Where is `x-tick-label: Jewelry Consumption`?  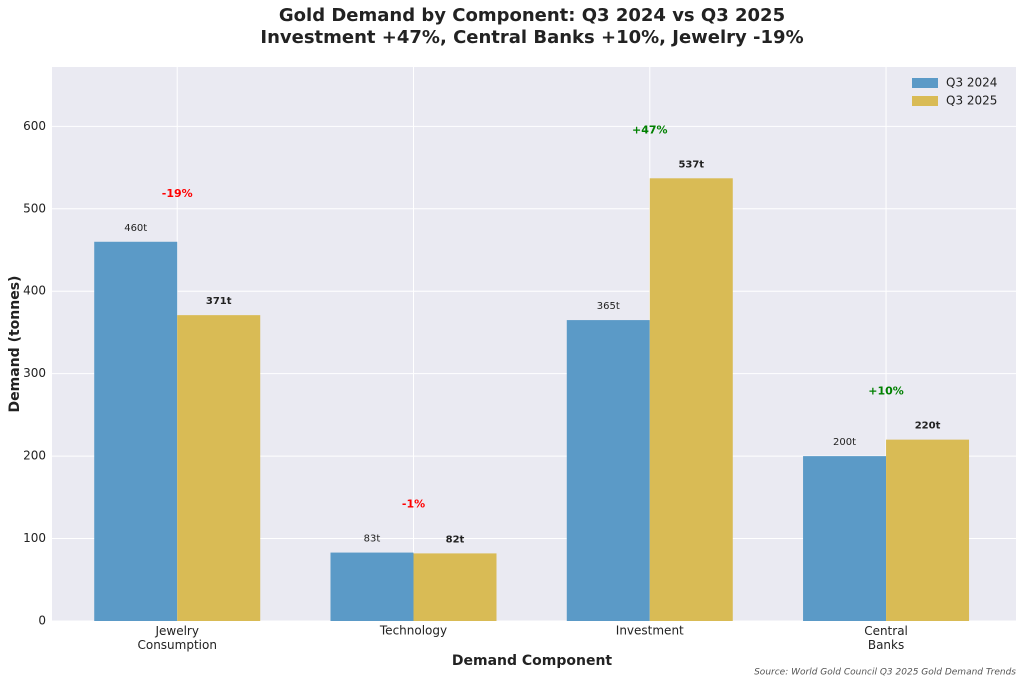
x-tick-label: Jewelry Consumption is located at coordinates (176, 638).